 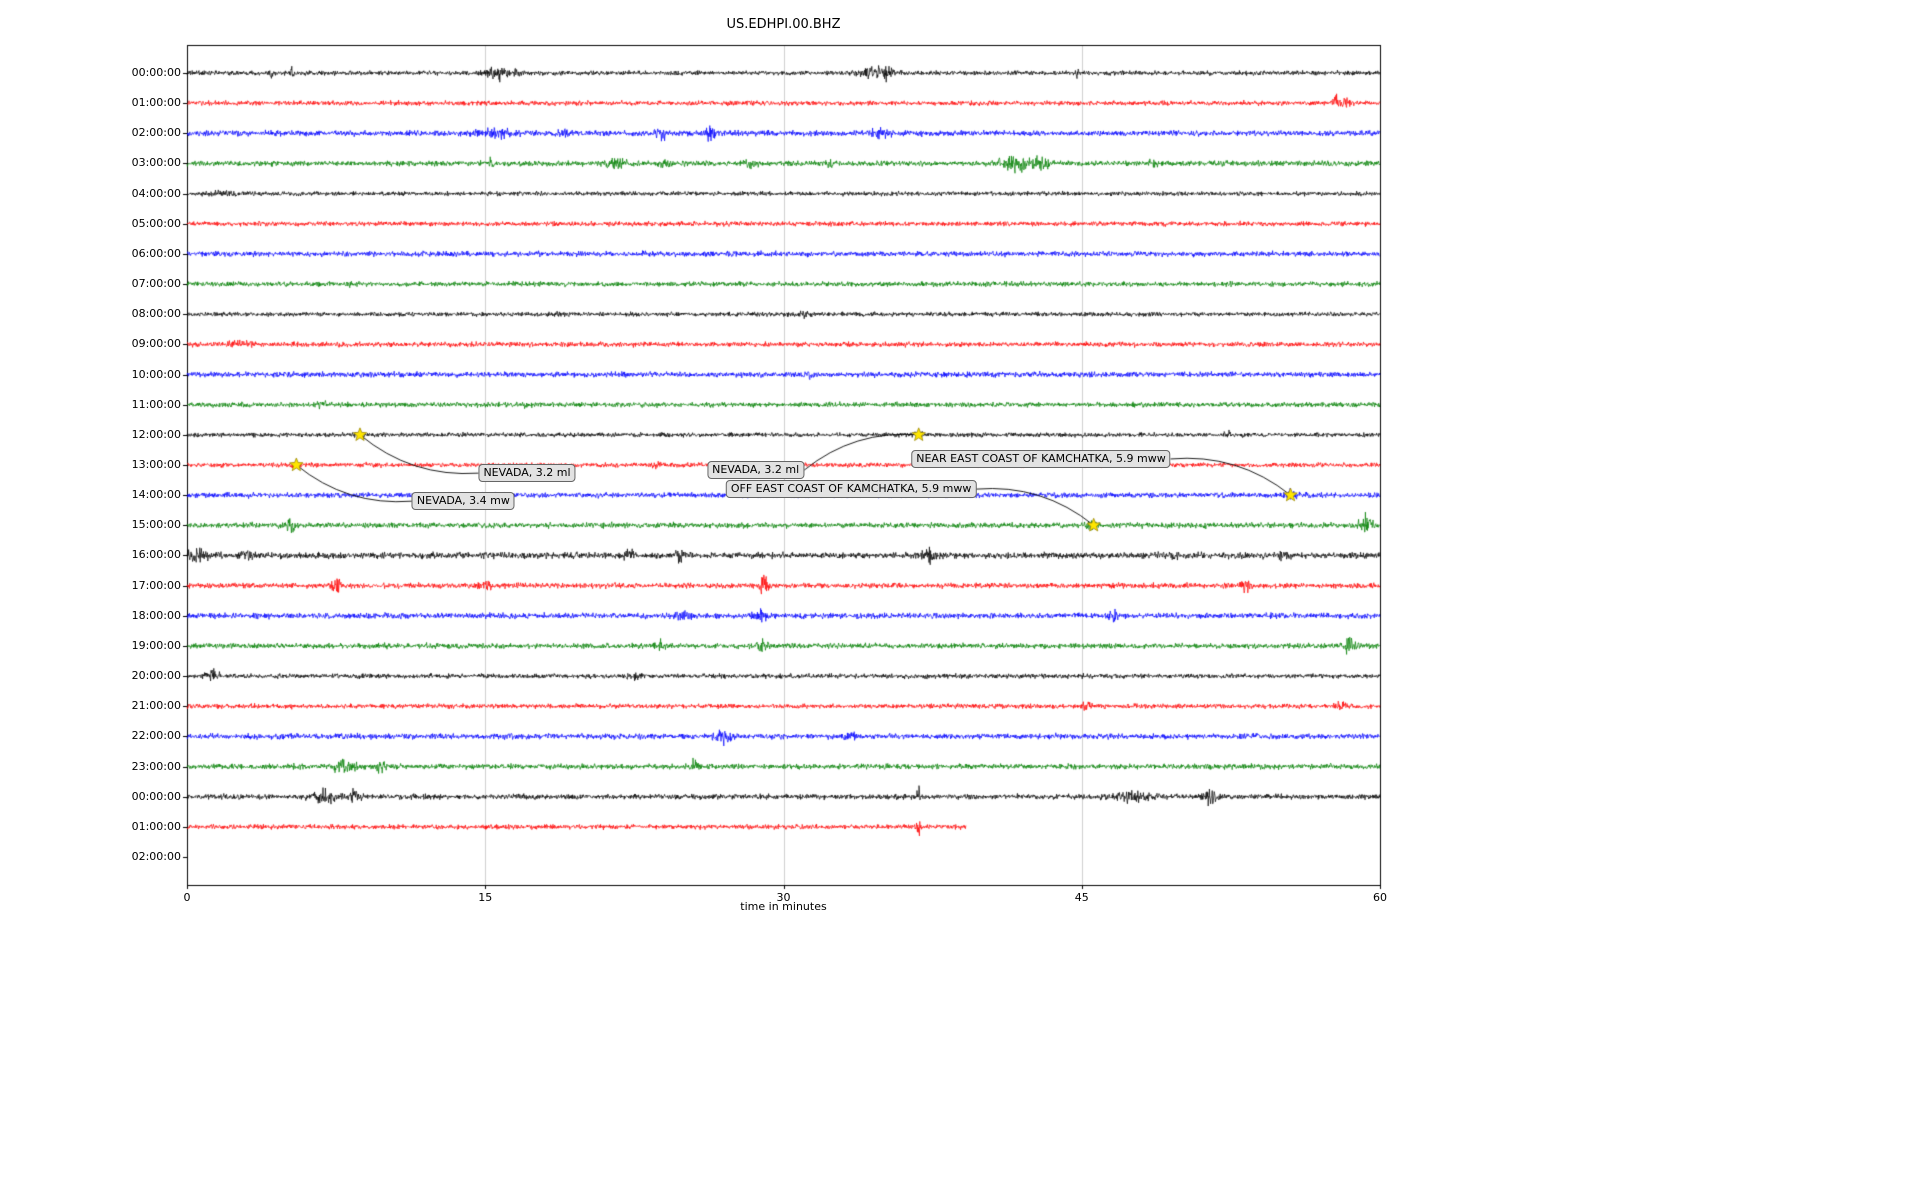 What do you see at coordinates (156, 766) in the screenshot?
I see `y-tick-label: 23:00:00` at bounding box center [156, 766].